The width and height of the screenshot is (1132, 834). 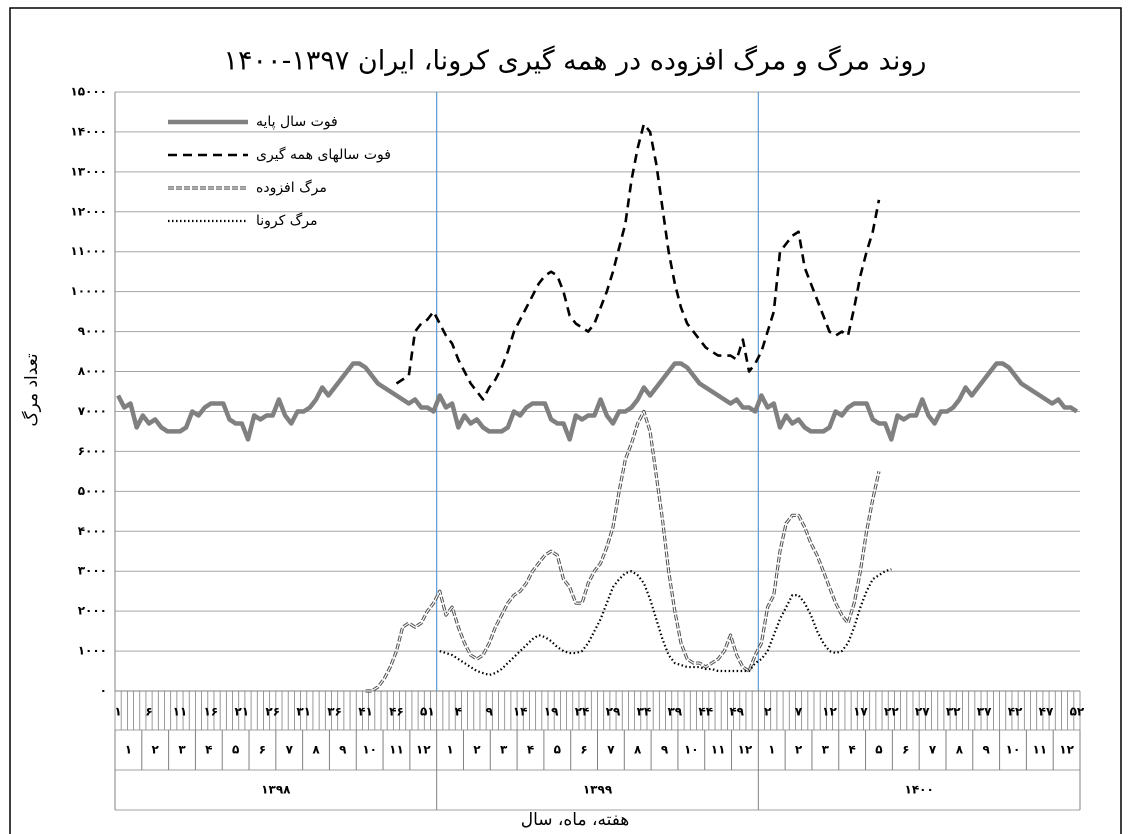 I want to click on x-tick-label: ۳۴, so click(x=644, y=712).